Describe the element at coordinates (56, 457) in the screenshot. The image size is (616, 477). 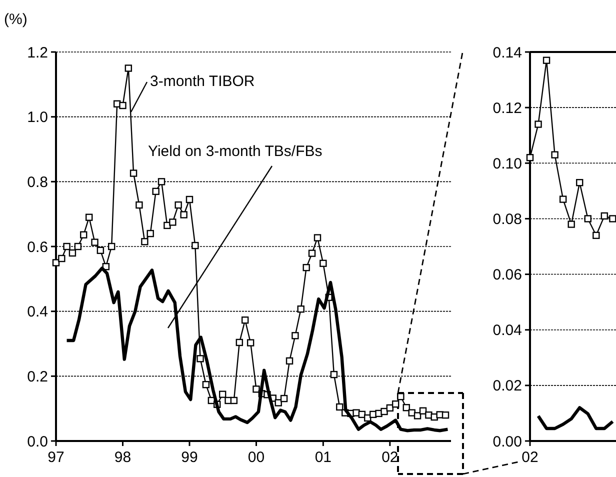
I see `x-tick-label: 97` at that location.